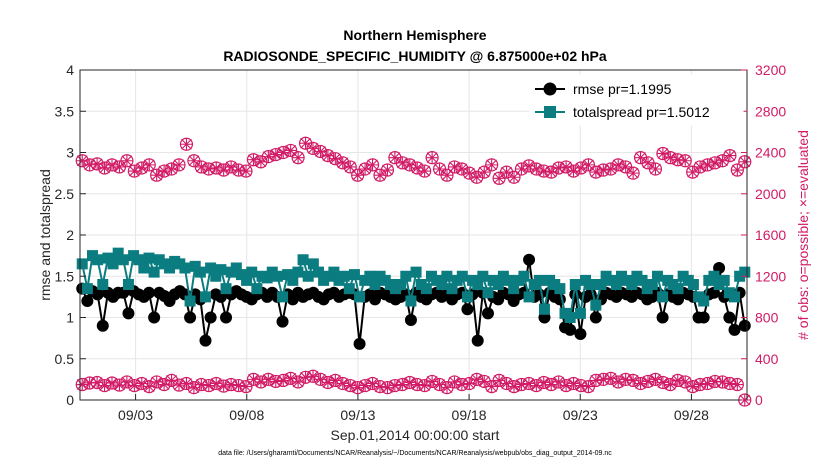 Image resolution: width=830 pixels, height=470 pixels. What do you see at coordinates (803, 235) in the screenshot?
I see `y-axis-label-right: # of obs: o=possible; ×=evaluated` at bounding box center [803, 235].